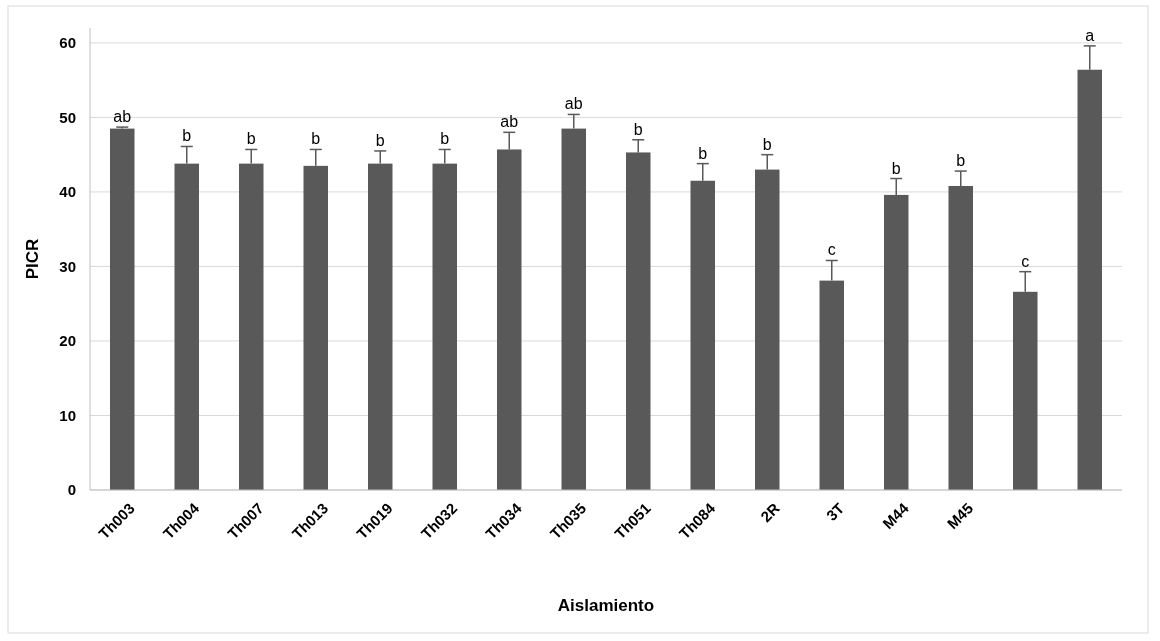  Describe the element at coordinates (67, 266) in the screenshot. I see `y-tick-label: 30` at that location.